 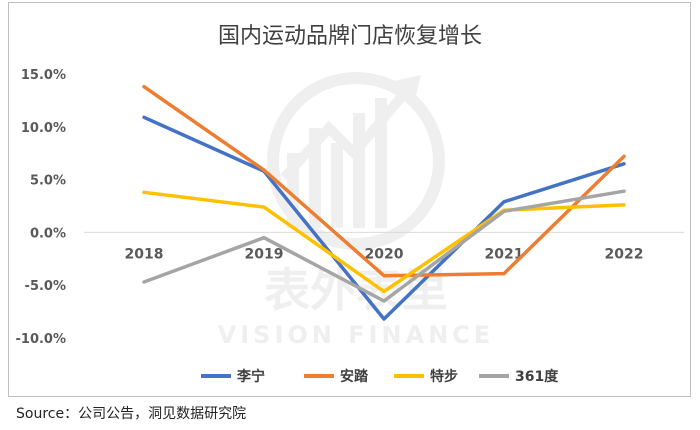 What do you see at coordinates (48, 233) in the screenshot?
I see `y-tick-label: 0.0%` at bounding box center [48, 233].